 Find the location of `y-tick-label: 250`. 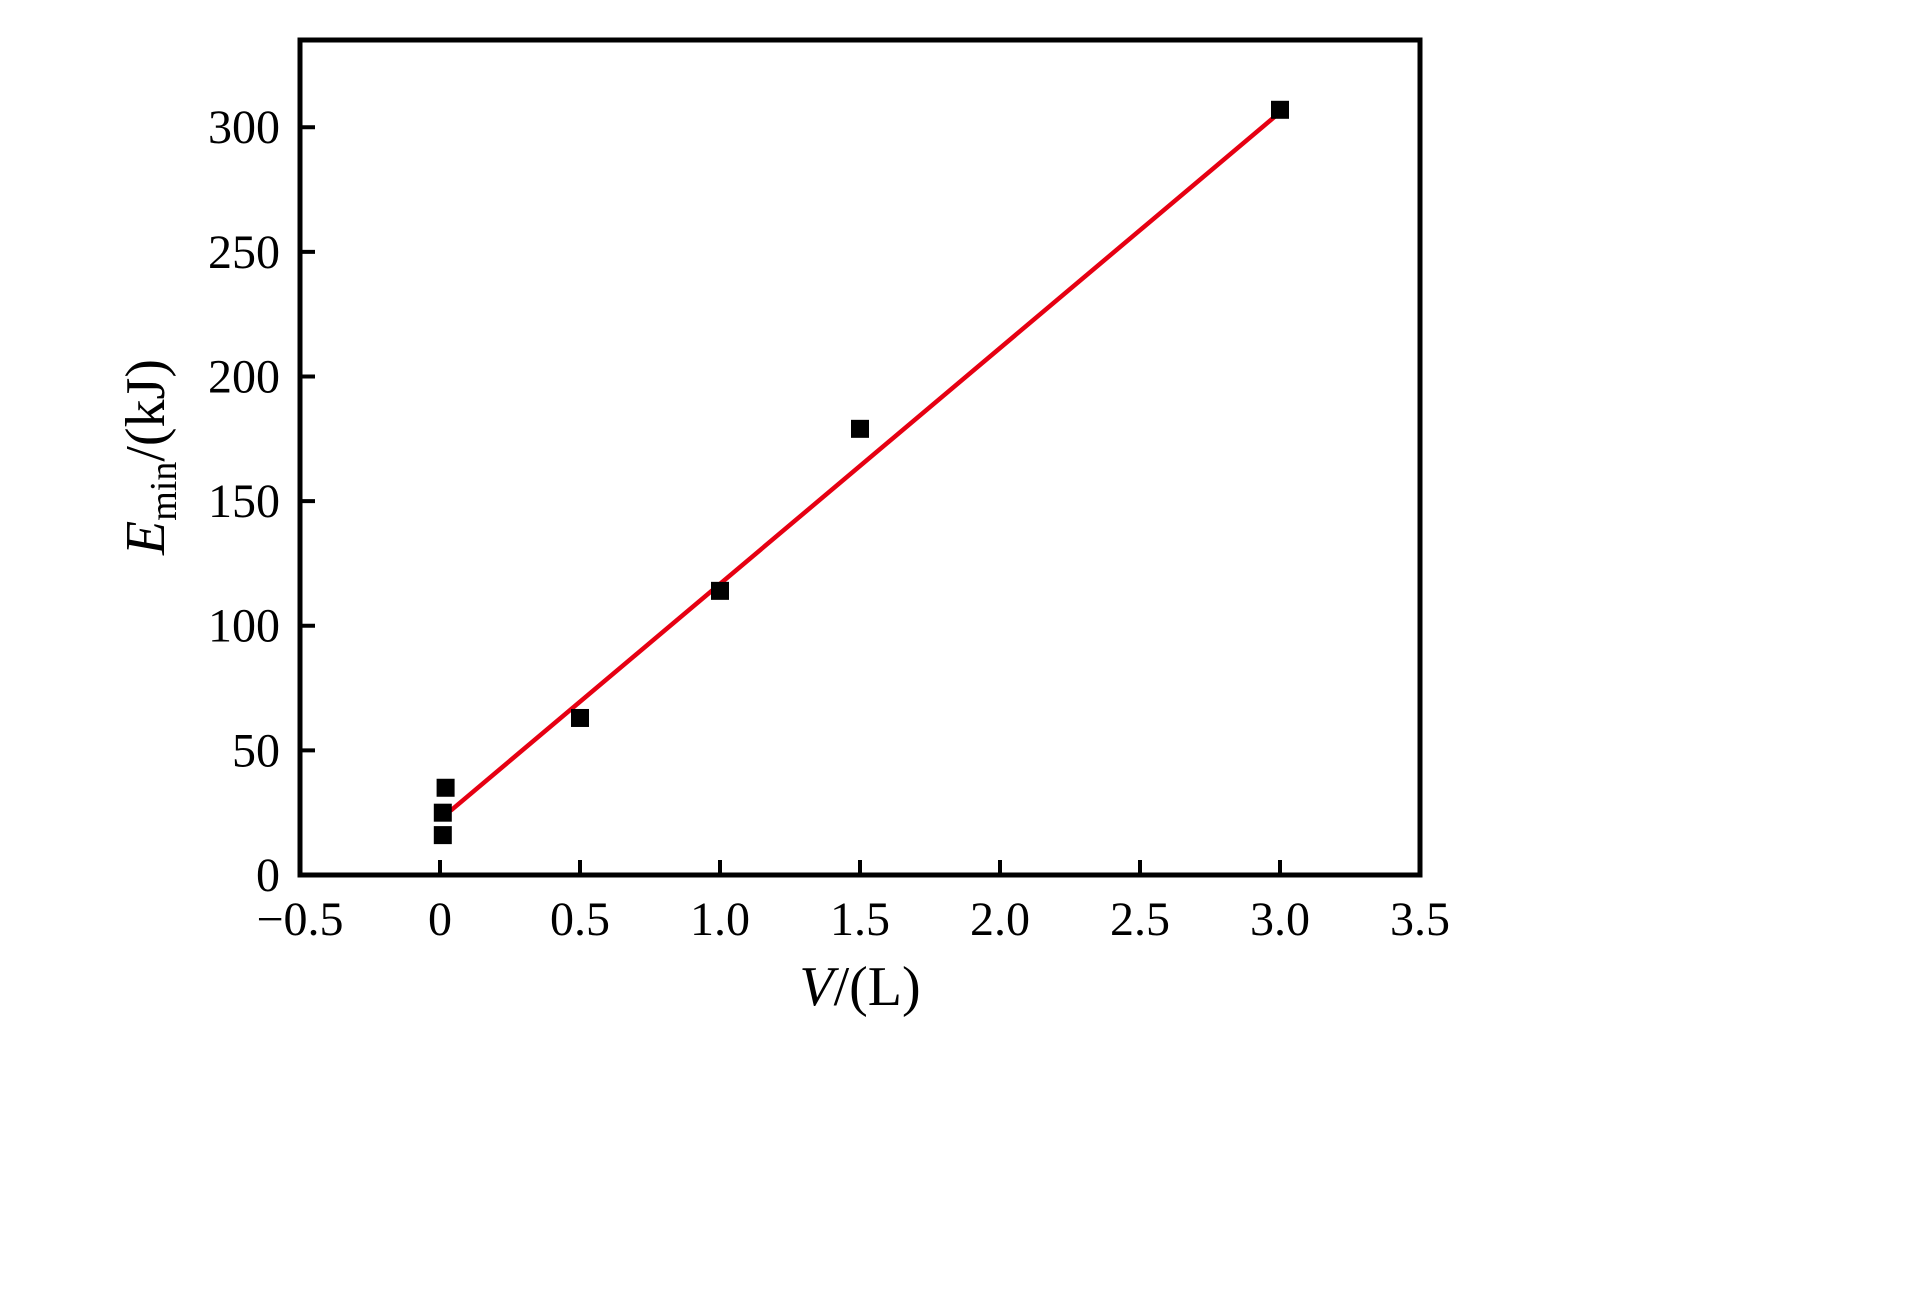

y-tick-label: 250 is located at coordinates (244, 252).